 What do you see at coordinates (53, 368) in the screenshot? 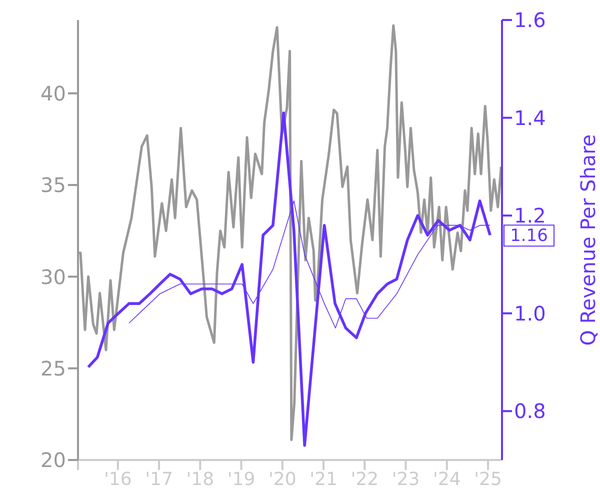
I see `y-tick-label: 25` at bounding box center [53, 368].